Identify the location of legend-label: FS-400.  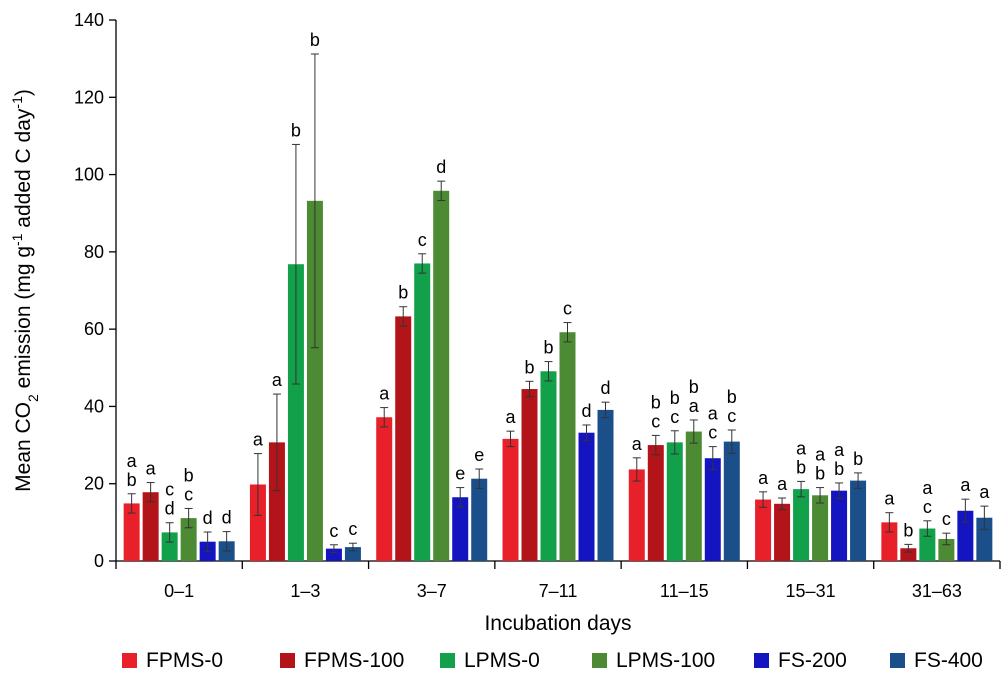
(948, 660).